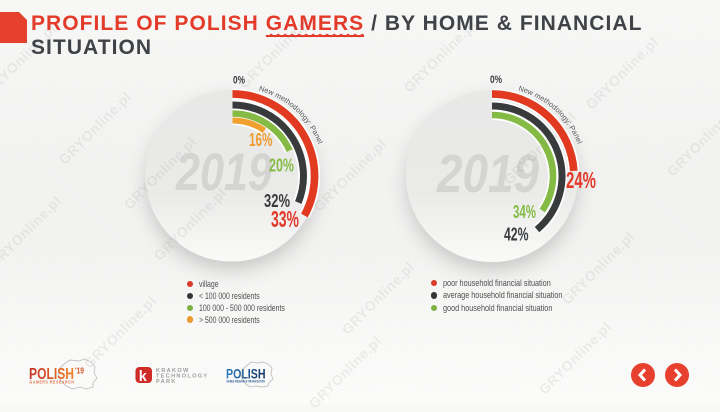 The image size is (720, 412). I want to click on svg-text: TECHNOLOGY, so click(182, 377).